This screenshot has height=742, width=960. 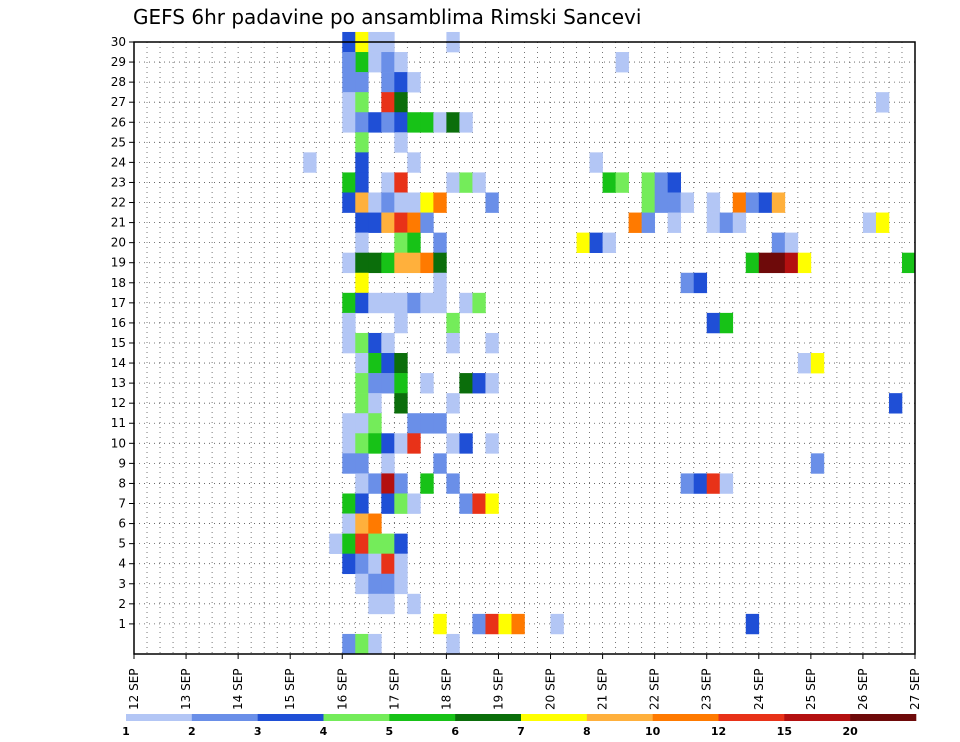 What do you see at coordinates (759, 689) in the screenshot?
I see `x-tick-label: 24 SEP` at bounding box center [759, 689].